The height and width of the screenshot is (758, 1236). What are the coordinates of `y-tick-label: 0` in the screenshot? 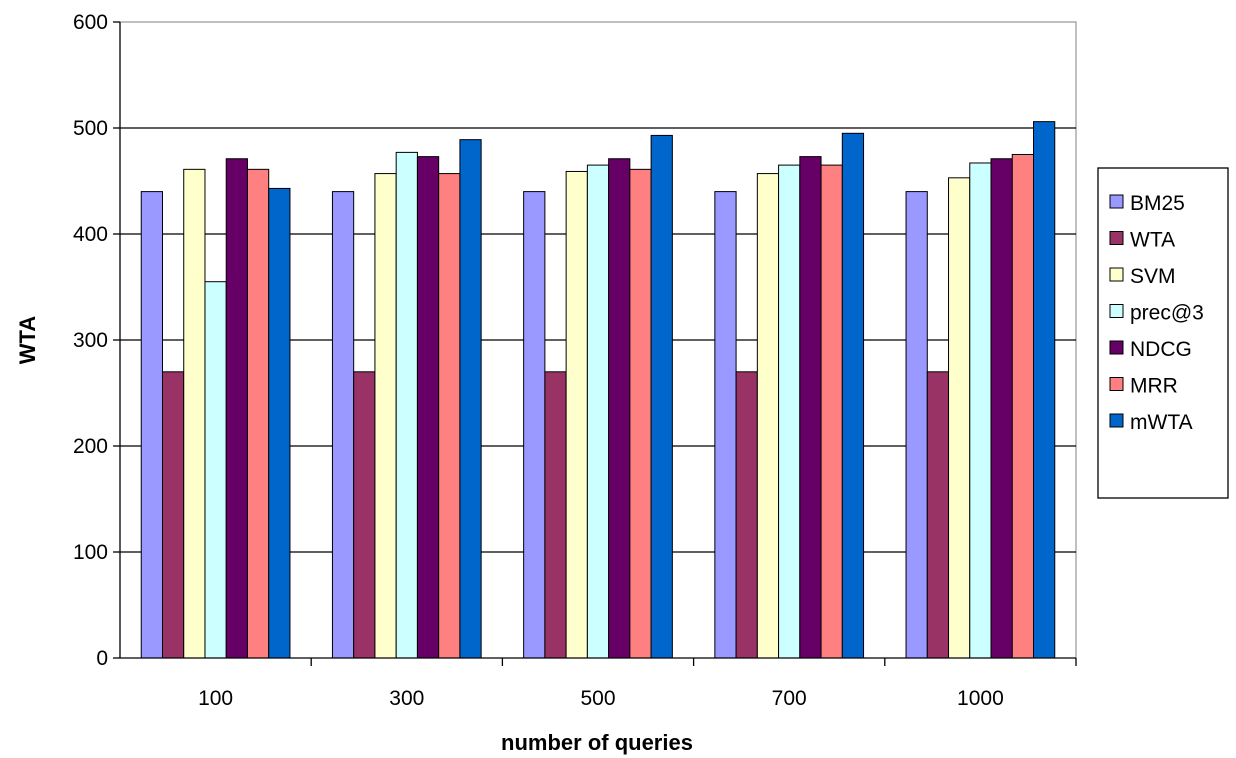 It's located at (102, 658).